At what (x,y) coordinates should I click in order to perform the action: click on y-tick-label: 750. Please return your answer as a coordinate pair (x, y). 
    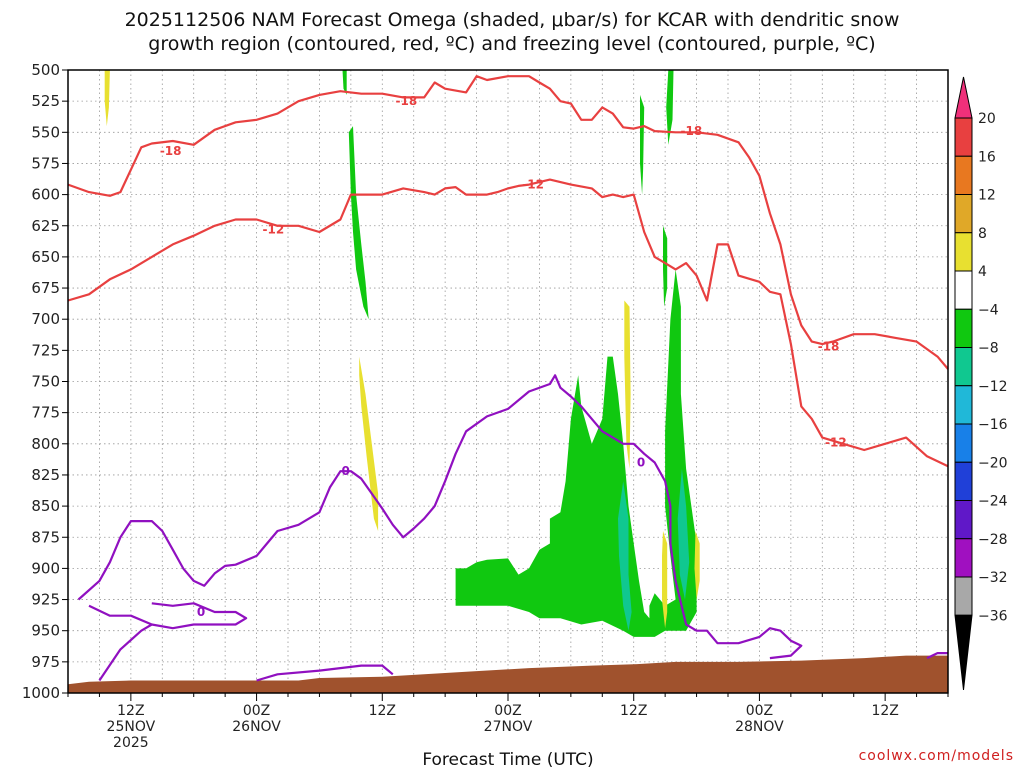
    Looking at the image, I should click on (45, 382).